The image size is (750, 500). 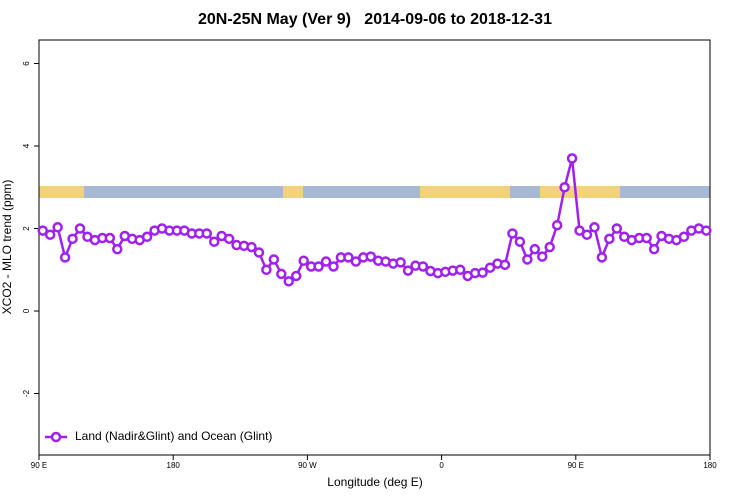 What do you see at coordinates (374, 482) in the screenshot?
I see `x-axis-label: Longitude (deg E)` at bounding box center [374, 482].